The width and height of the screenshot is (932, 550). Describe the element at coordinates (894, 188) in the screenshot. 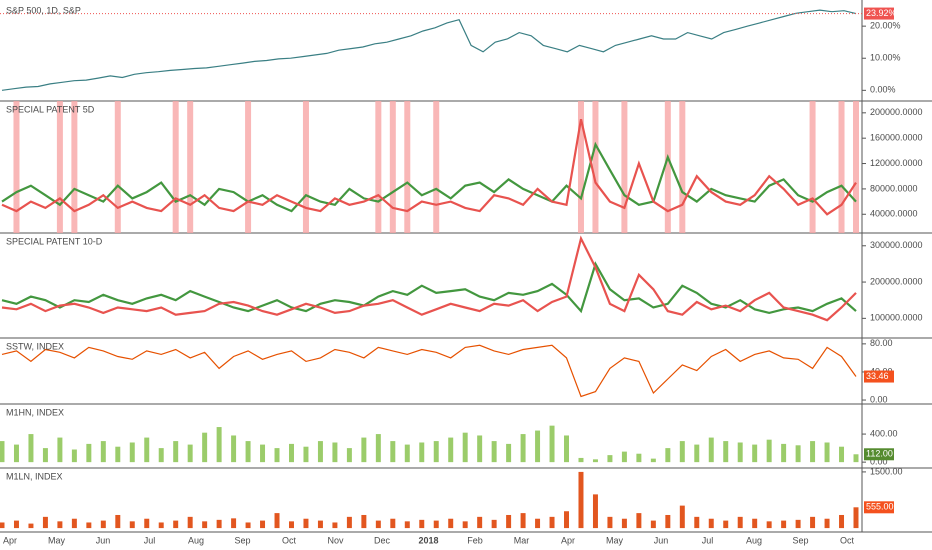

I see `y-tick-label: 80000.0000` at that location.